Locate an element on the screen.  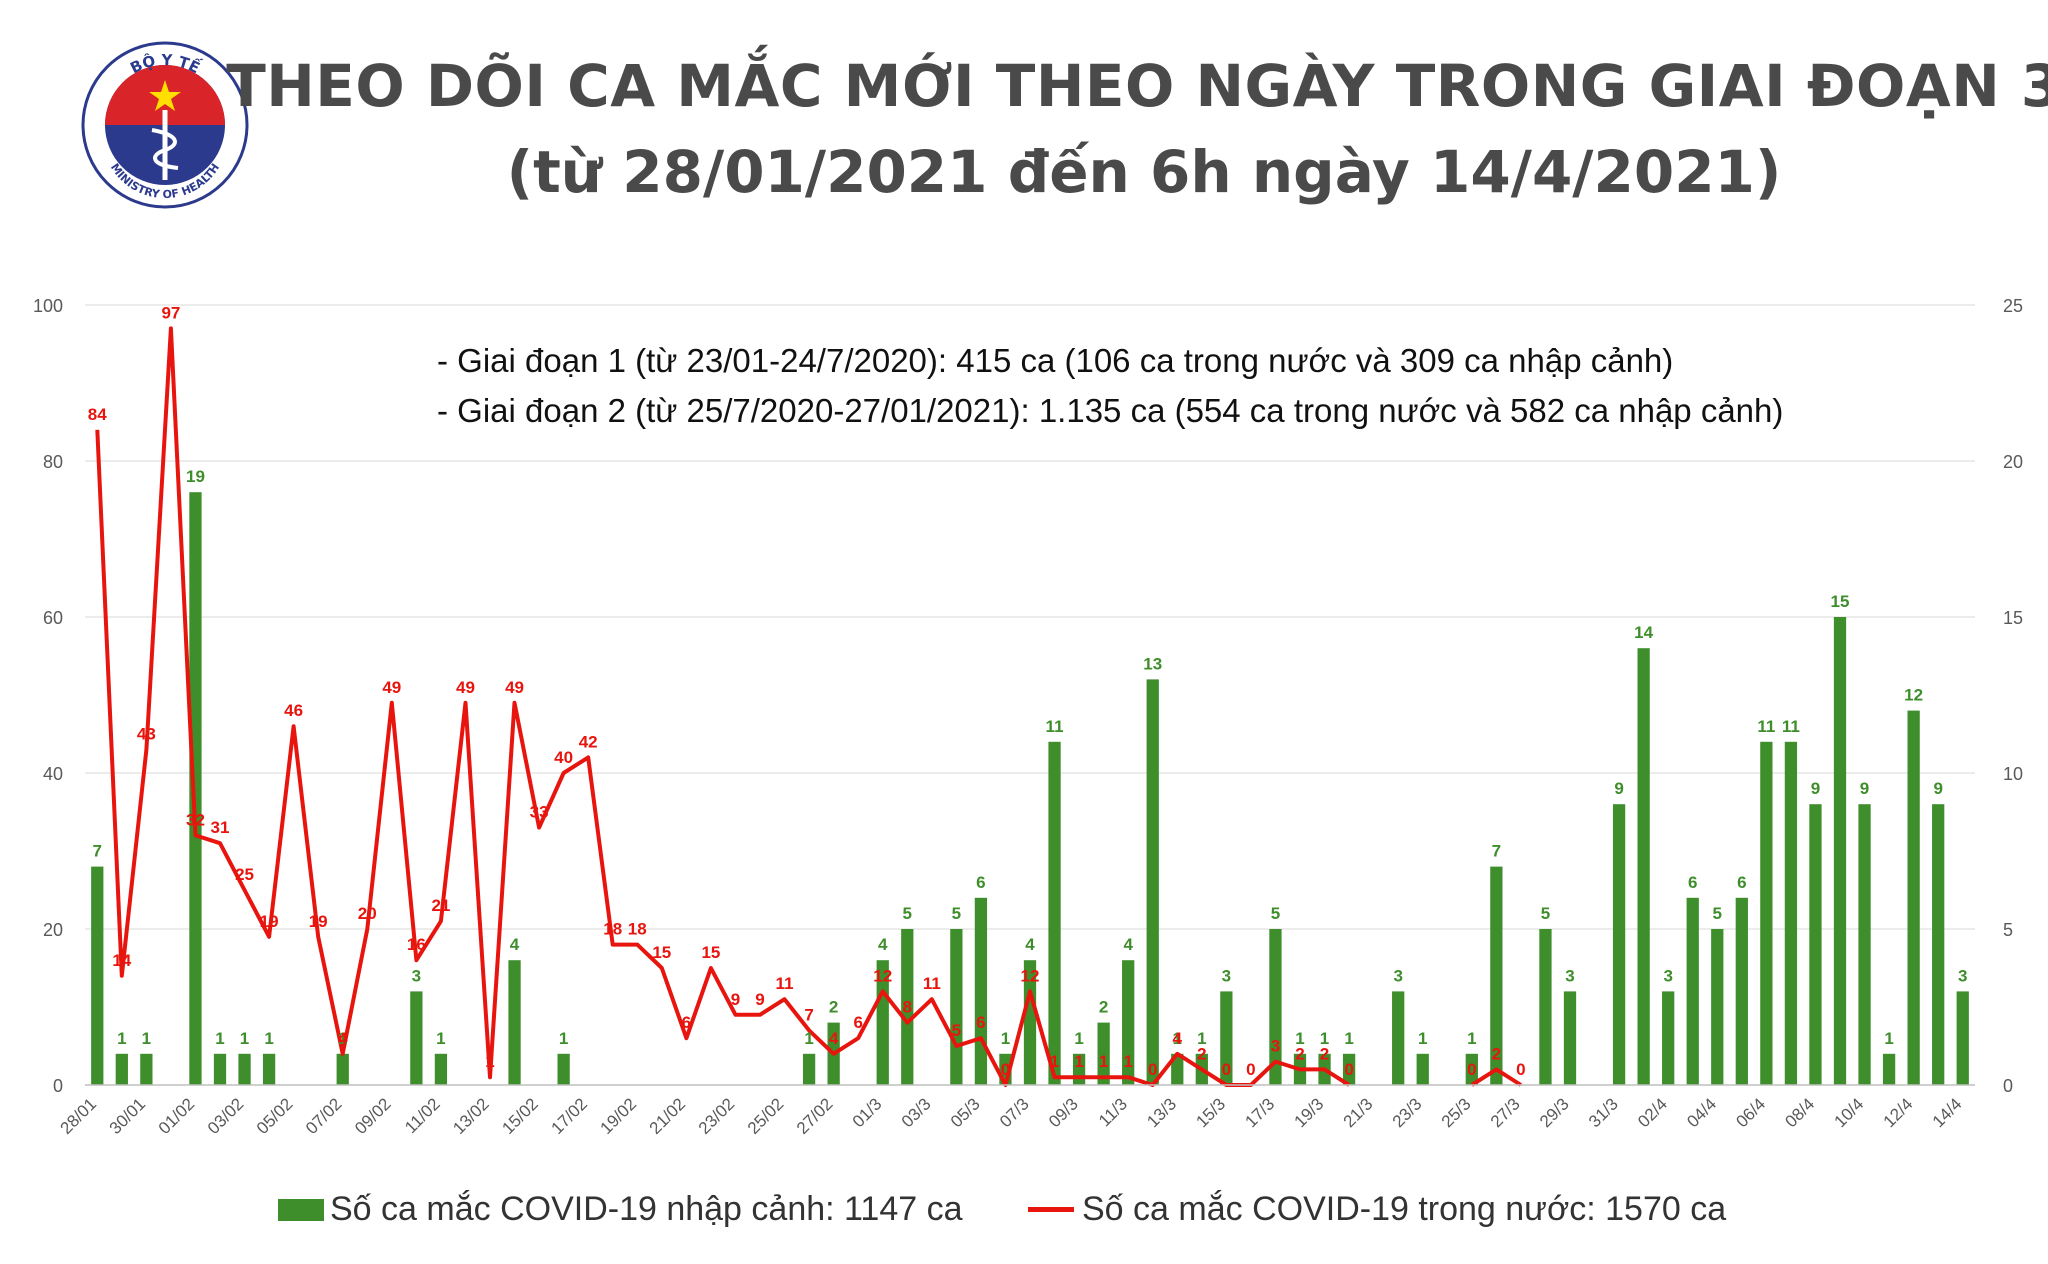
line-value-label: 49 is located at coordinates (465, 687).